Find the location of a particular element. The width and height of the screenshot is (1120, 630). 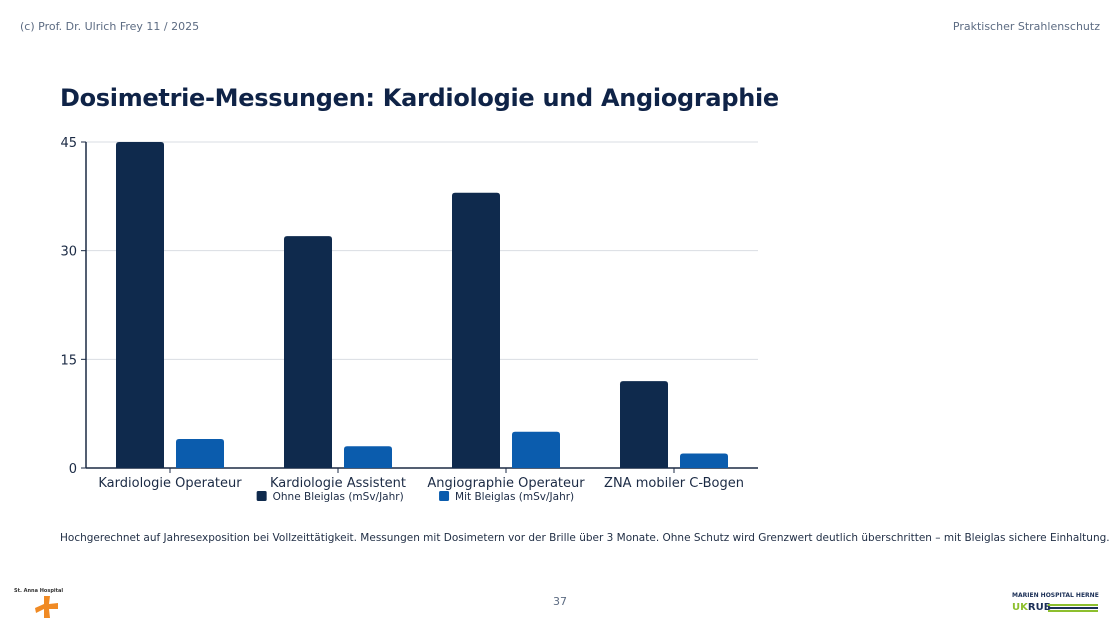

uk-rub-logo: UKRUB is located at coordinates (1032, 607).